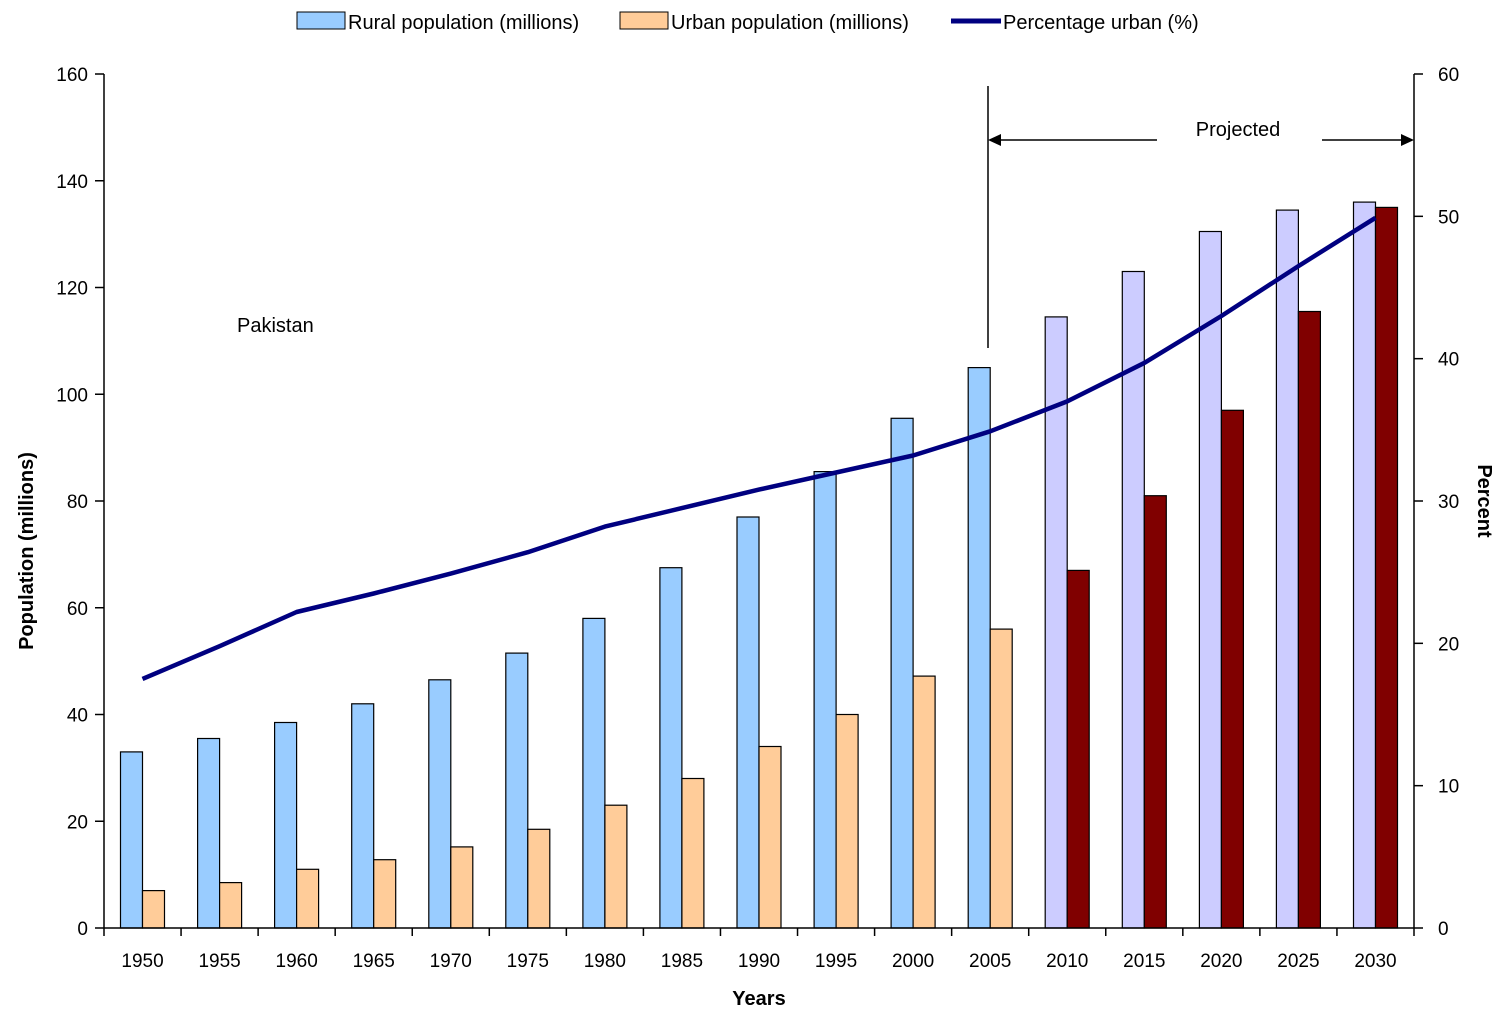 The image size is (1493, 1015). What do you see at coordinates (1443, 929) in the screenshot?
I see `y2-tick-label-0: 0` at bounding box center [1443, 929].